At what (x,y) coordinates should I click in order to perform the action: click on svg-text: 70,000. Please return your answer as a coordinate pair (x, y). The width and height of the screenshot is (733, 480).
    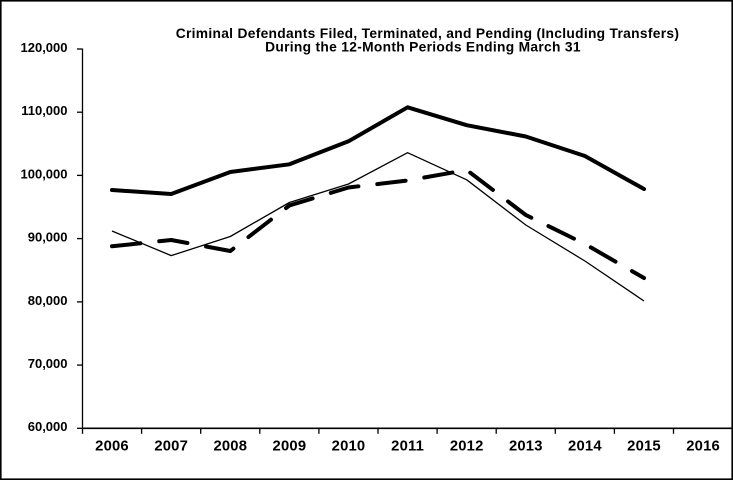
    Looking at the image, I should click on (48, 363).